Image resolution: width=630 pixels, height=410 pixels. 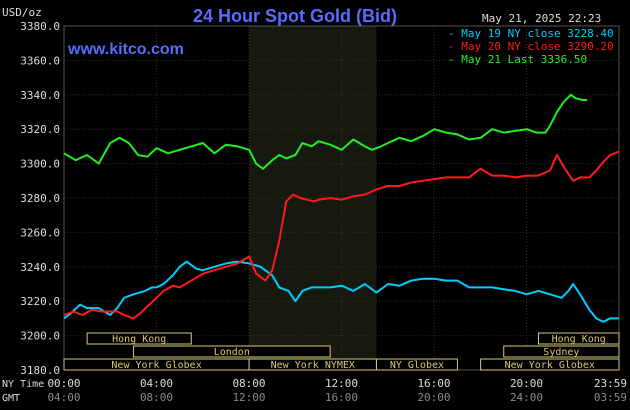 I want to click on units-label: USD/oz, so click(x=22, y=12).